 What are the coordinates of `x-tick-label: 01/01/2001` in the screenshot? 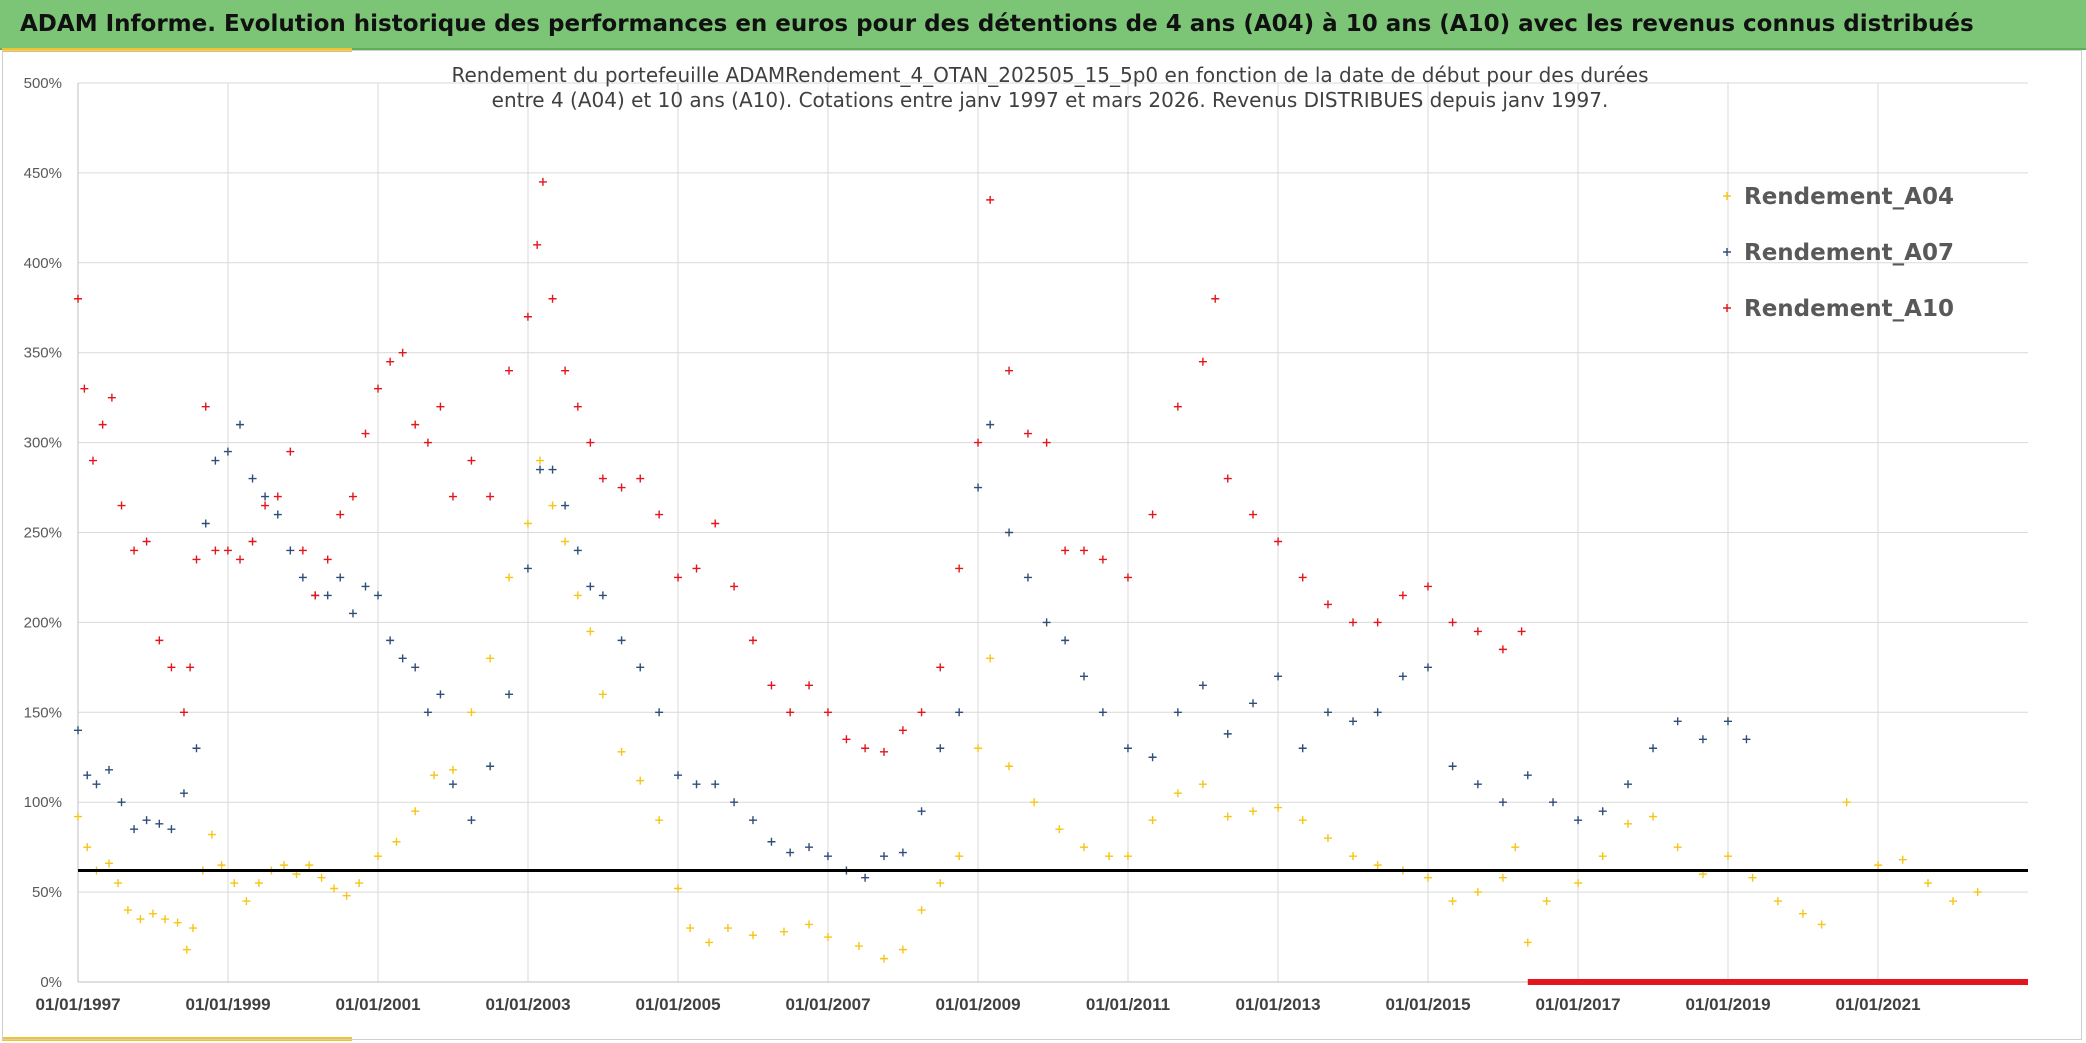 It's located at (377, 1004).